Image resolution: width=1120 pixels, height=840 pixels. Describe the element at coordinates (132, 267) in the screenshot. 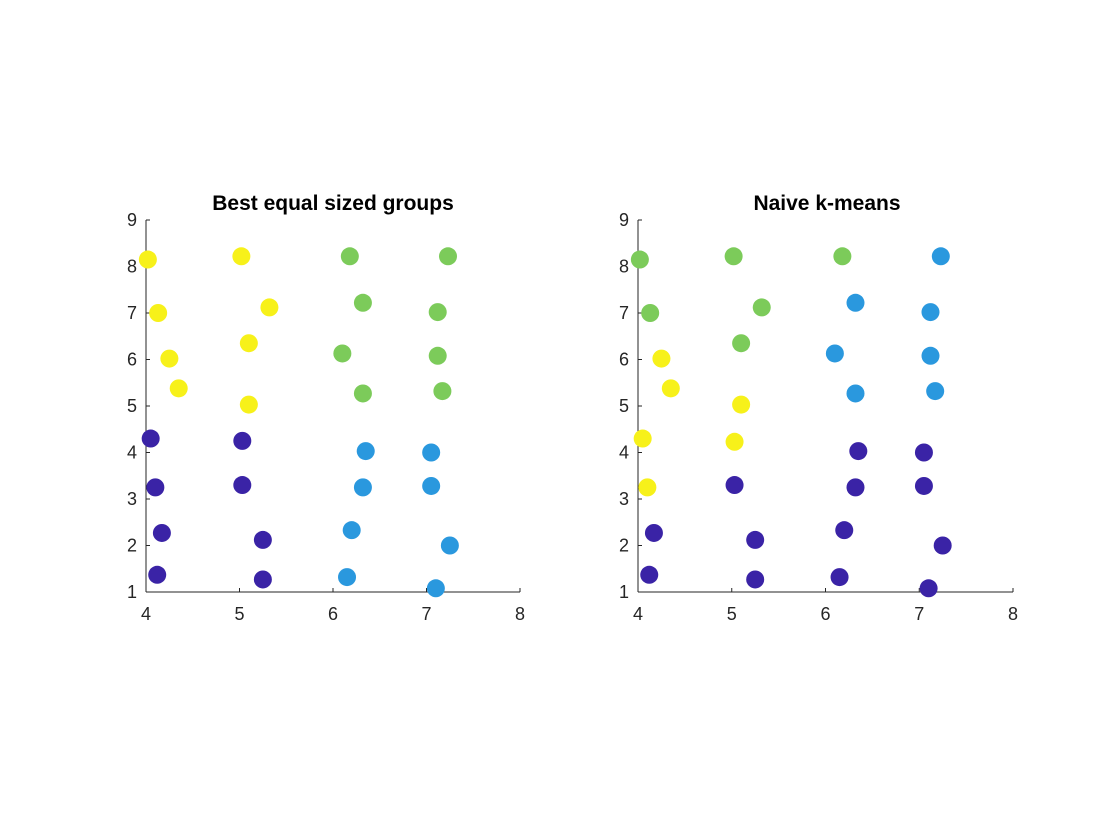

I see `left-y-tick-label: 8` at that location.